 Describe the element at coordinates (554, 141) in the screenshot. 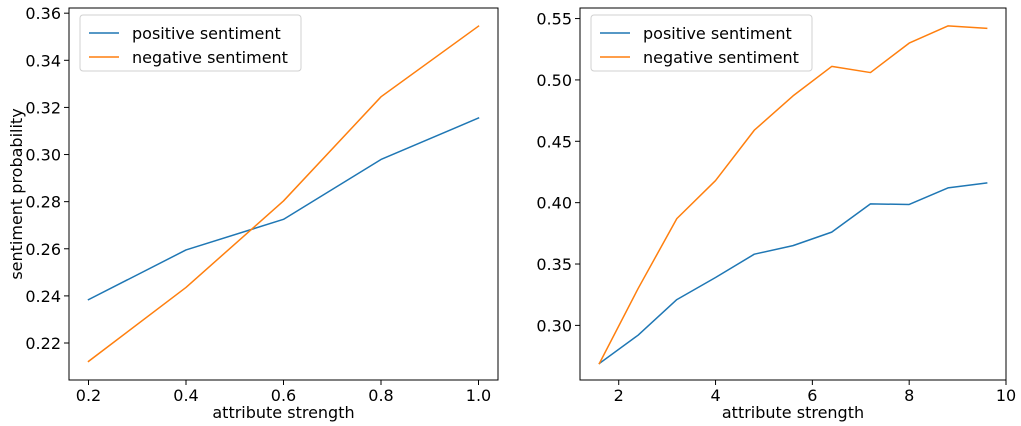

I see `y-tick-label: 0.45` at that location.